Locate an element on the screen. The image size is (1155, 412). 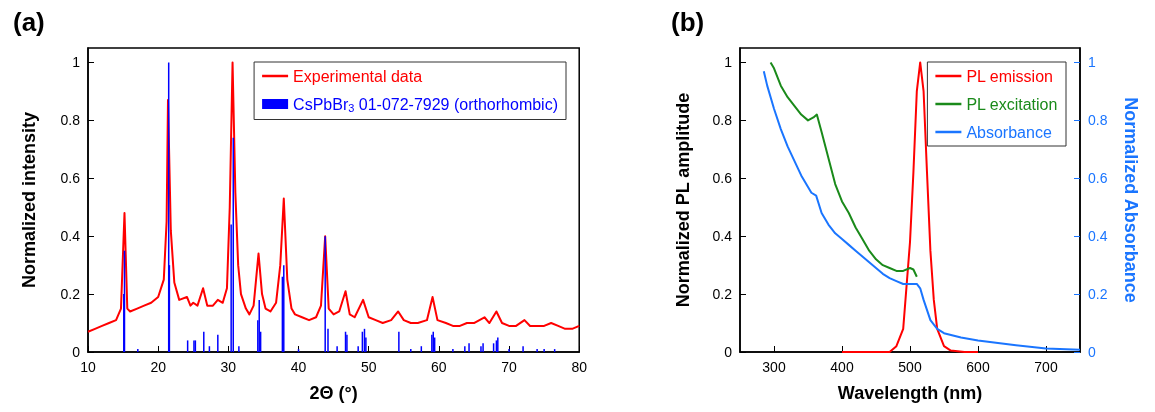
x-tick-label: 80 is located at coordinates (579, 367).